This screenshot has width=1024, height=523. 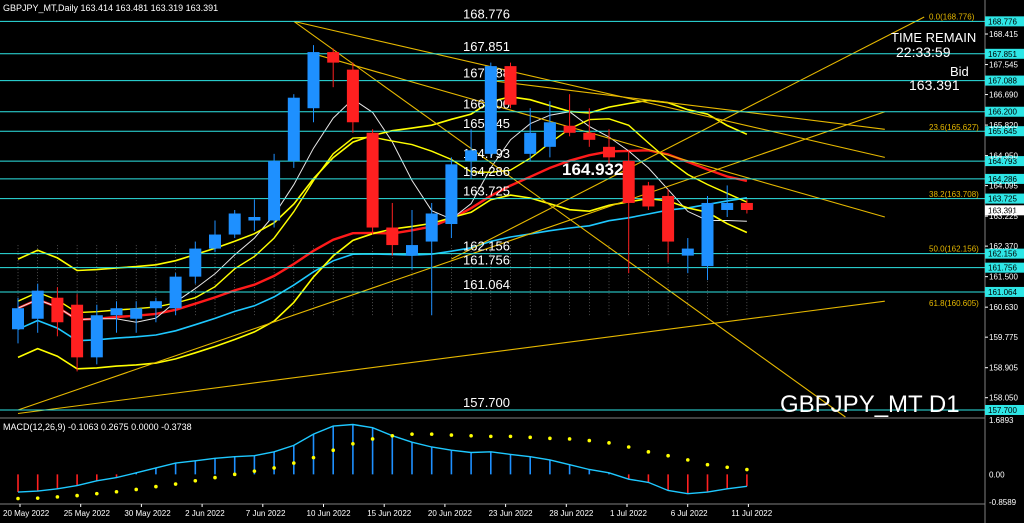 I want to click on symbol-label: GBPJPY_MT D1, so click(x=870, y=404).